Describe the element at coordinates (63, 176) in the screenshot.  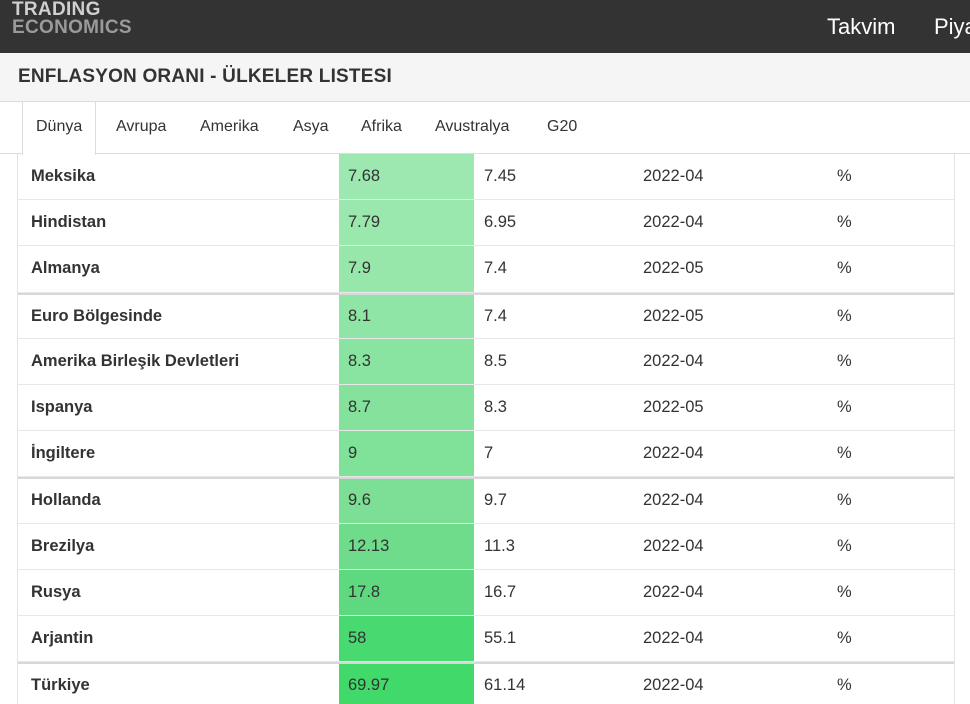
I see `country-name: Meksika` at that location.